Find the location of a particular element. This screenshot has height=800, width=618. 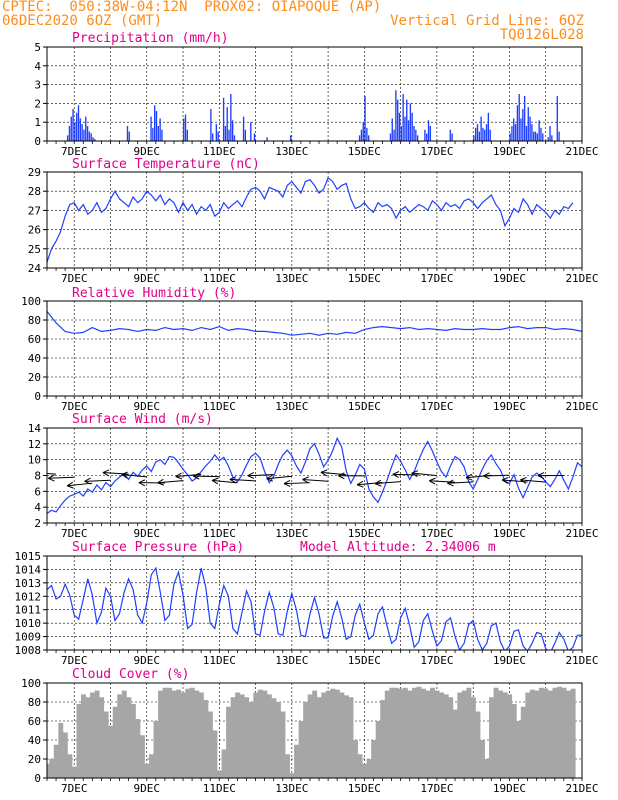

y-tick-label: 20 is located at coordinates (34, 377).